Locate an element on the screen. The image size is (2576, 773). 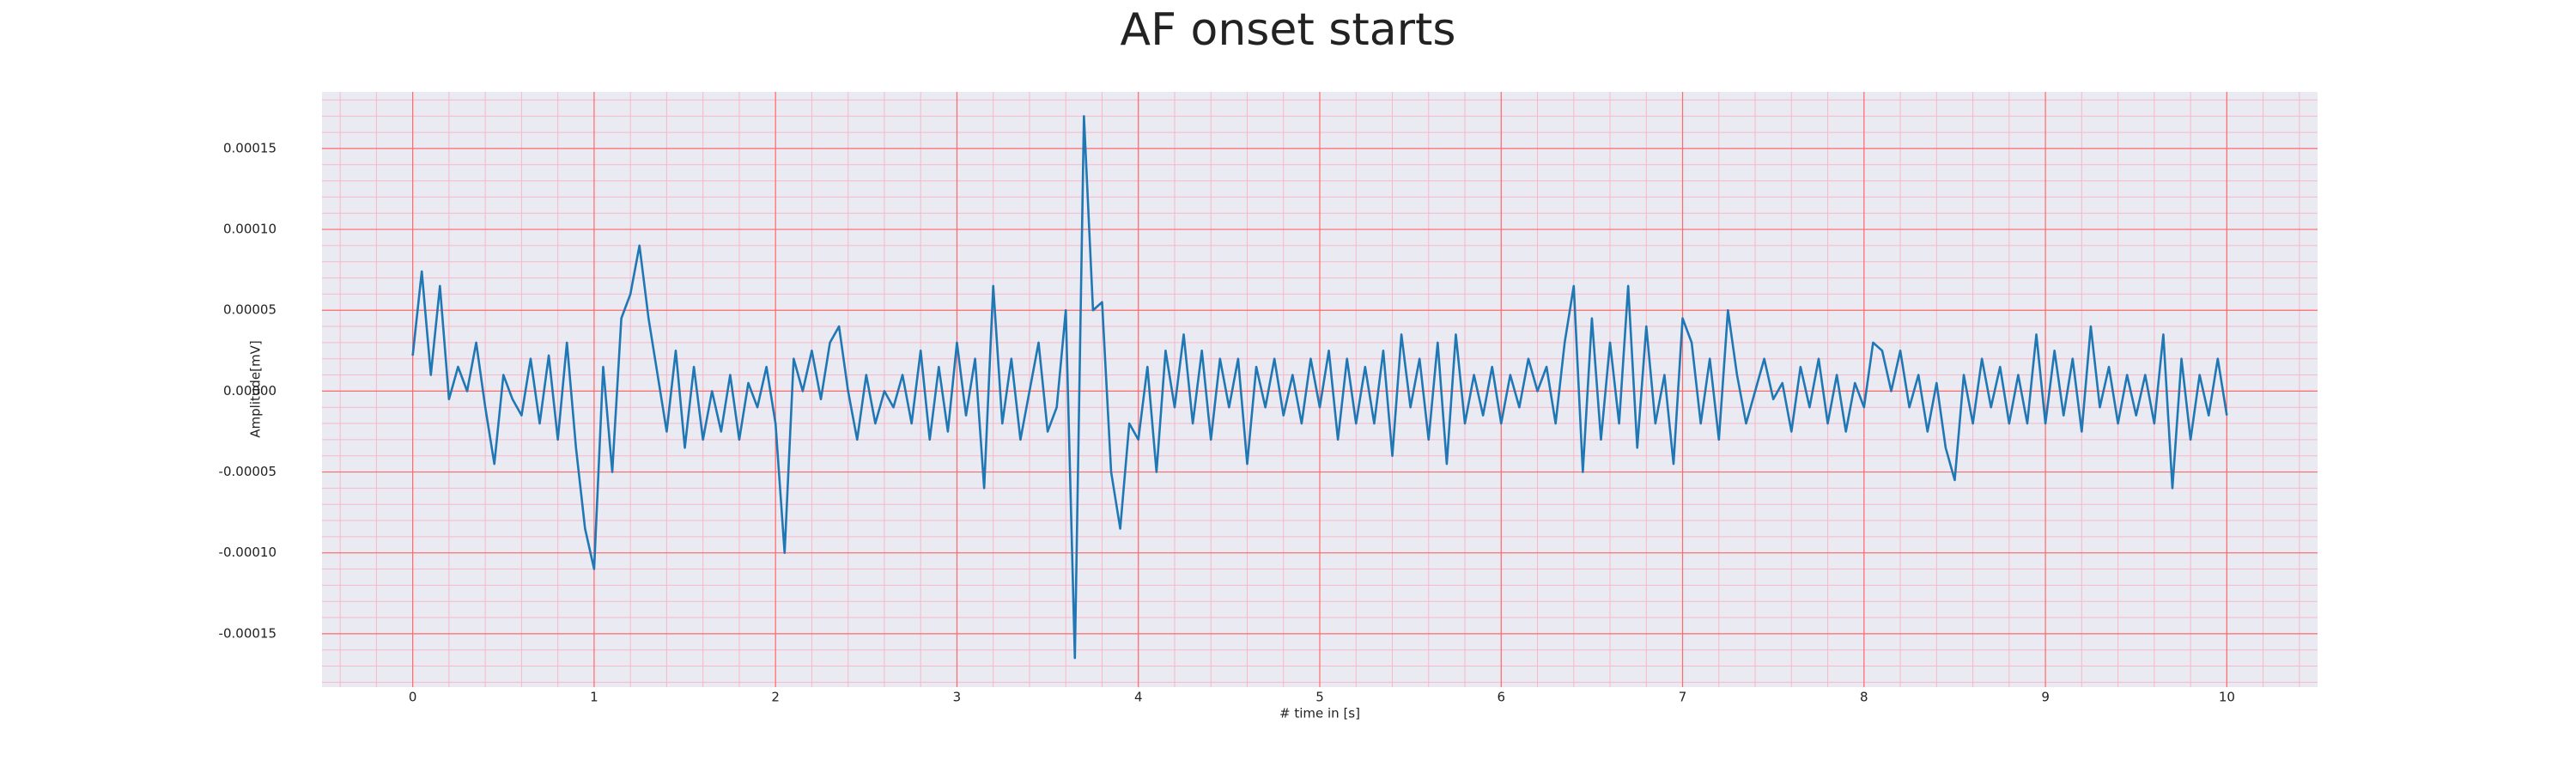
chart-title: AF onset starts is located at coordinates (1288, 30).